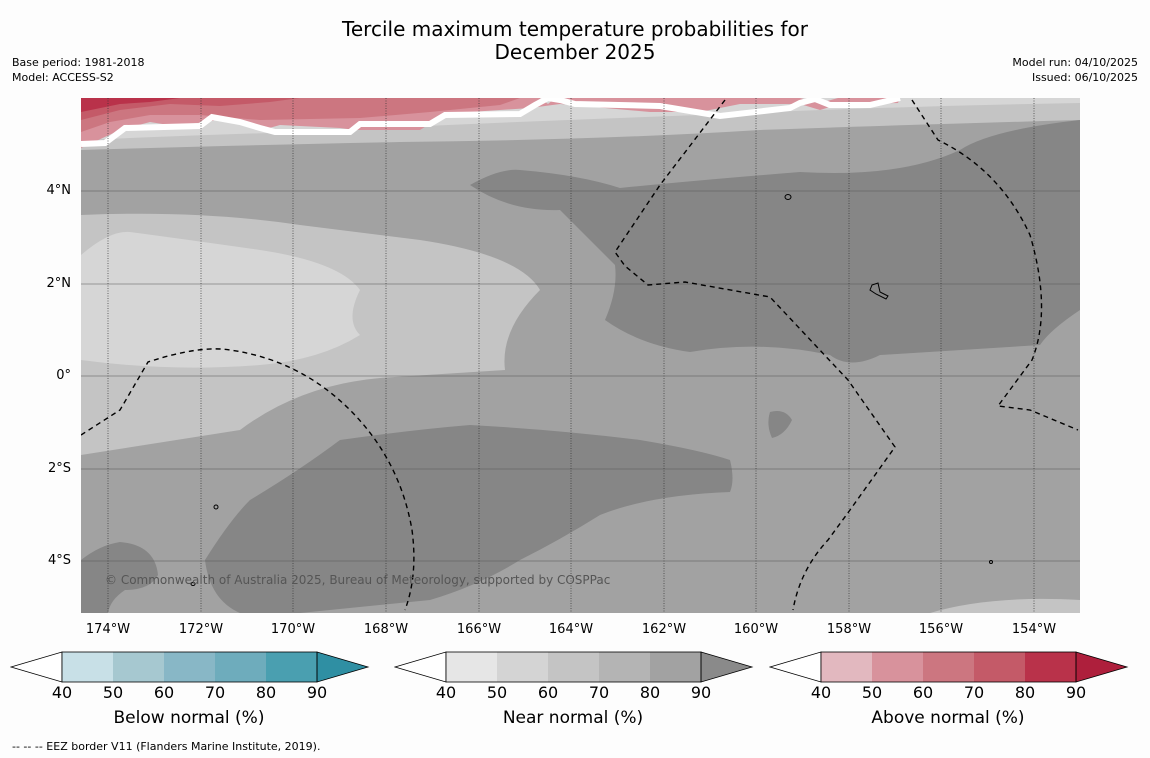 This screenshot has height=758, width=1150. Describe the element at coordinates (727, 667) in the screenshot. I see `near-extend-high` at that location.